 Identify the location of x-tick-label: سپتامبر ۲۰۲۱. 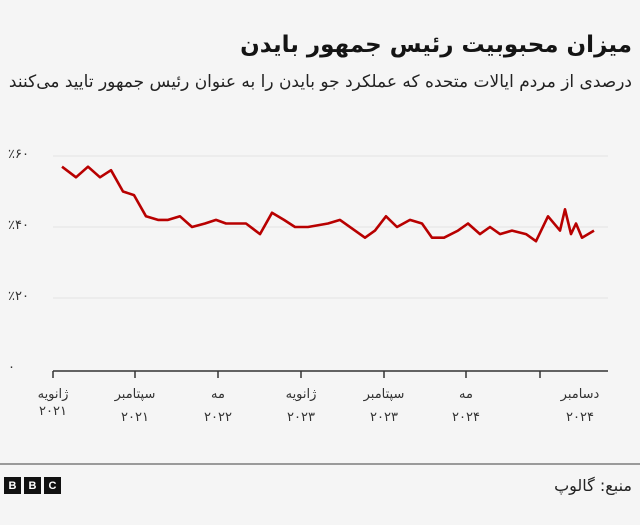
(135, 406).